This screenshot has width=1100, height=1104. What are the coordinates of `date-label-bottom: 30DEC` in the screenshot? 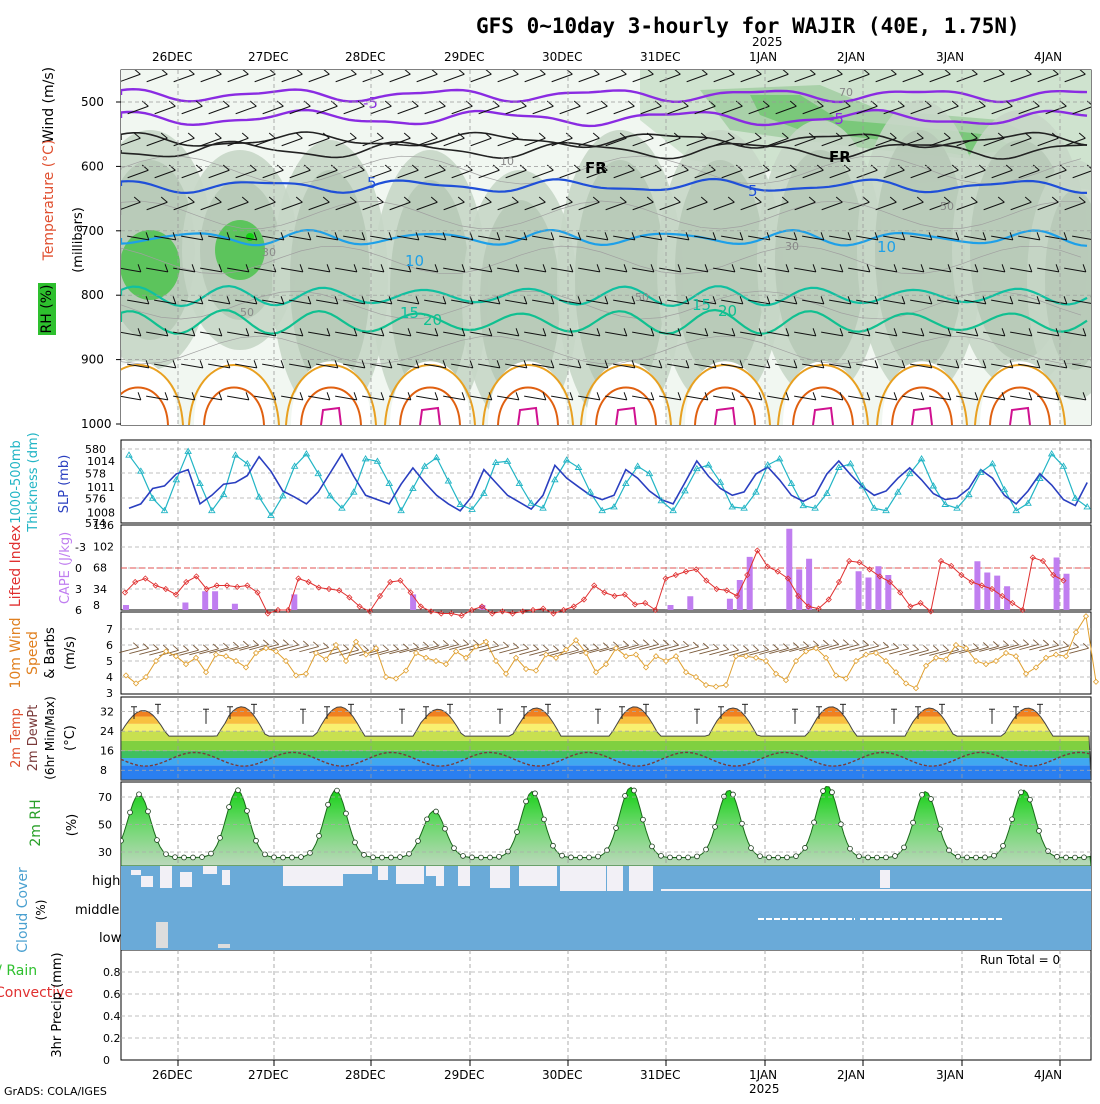 It's located at (562, 1075).